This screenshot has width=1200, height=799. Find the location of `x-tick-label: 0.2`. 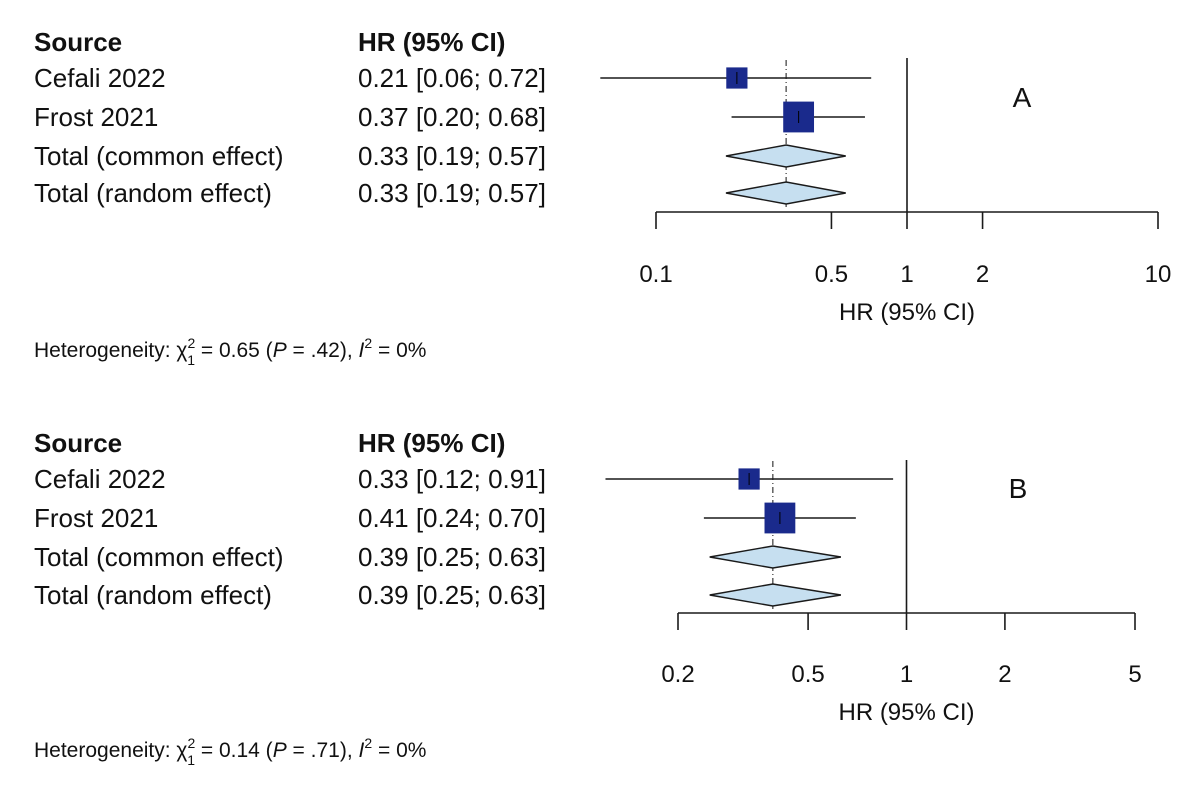

x-tick-label: 0.2 is located at coordinates (677, 674).